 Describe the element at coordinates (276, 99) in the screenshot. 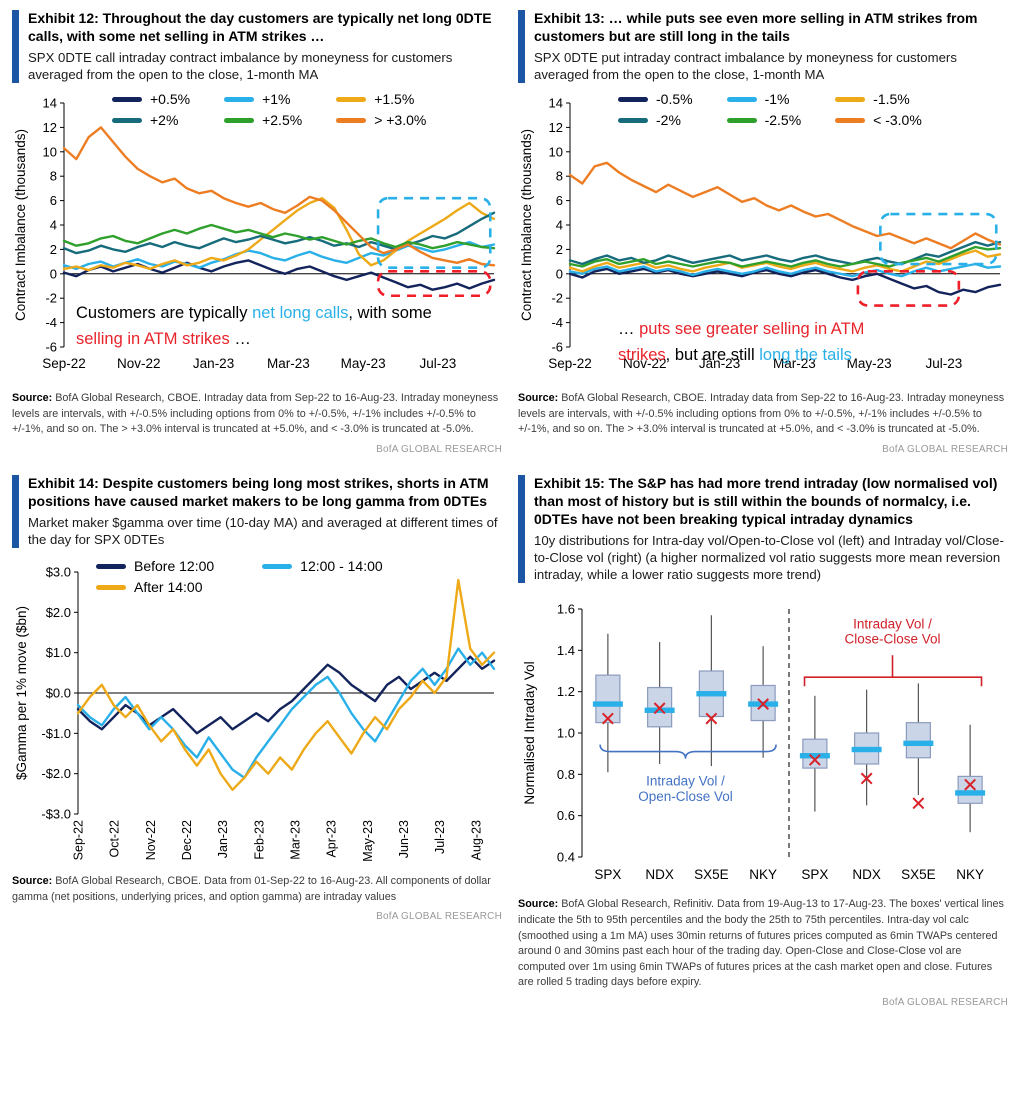

I see `legend-label: +1%` at that location.